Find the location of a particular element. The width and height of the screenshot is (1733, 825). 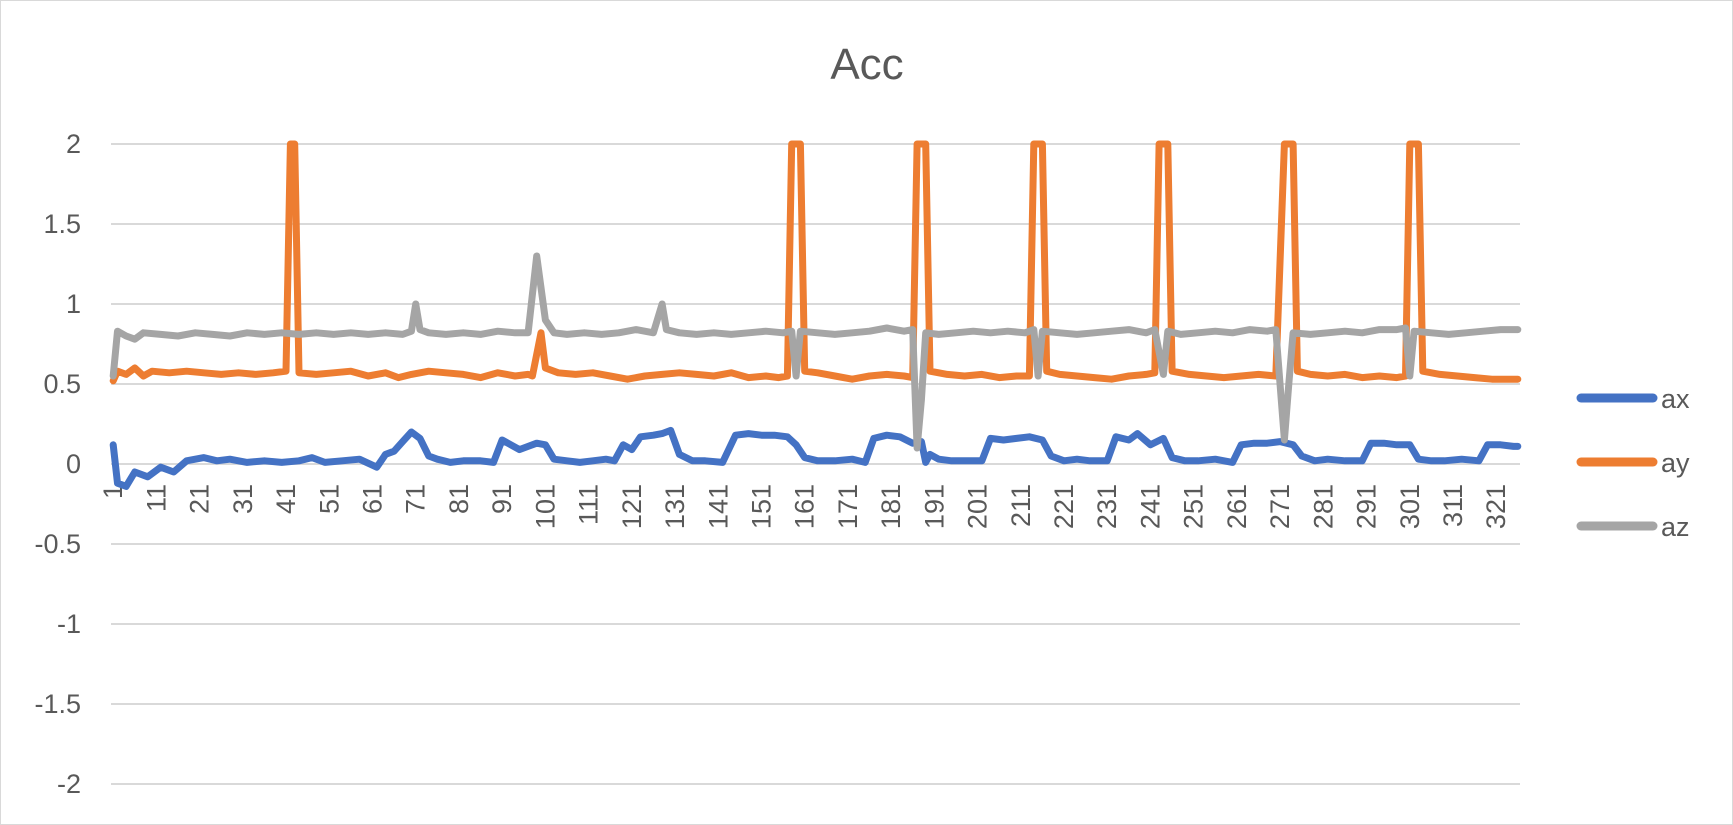

x-tick-label: 111 is located at coordinates (589, 504).